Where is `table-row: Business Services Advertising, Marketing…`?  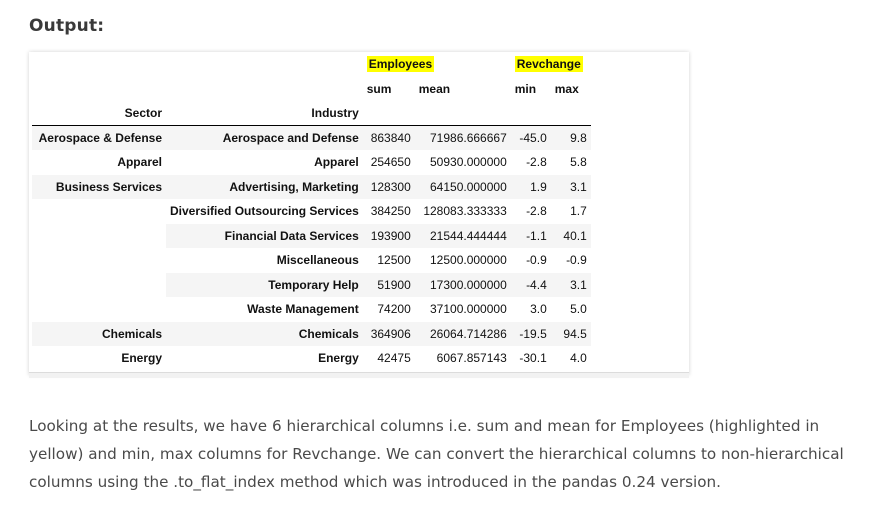
table-row: Business Services Advertising, Marketing… is located at coordinates (311, 186).